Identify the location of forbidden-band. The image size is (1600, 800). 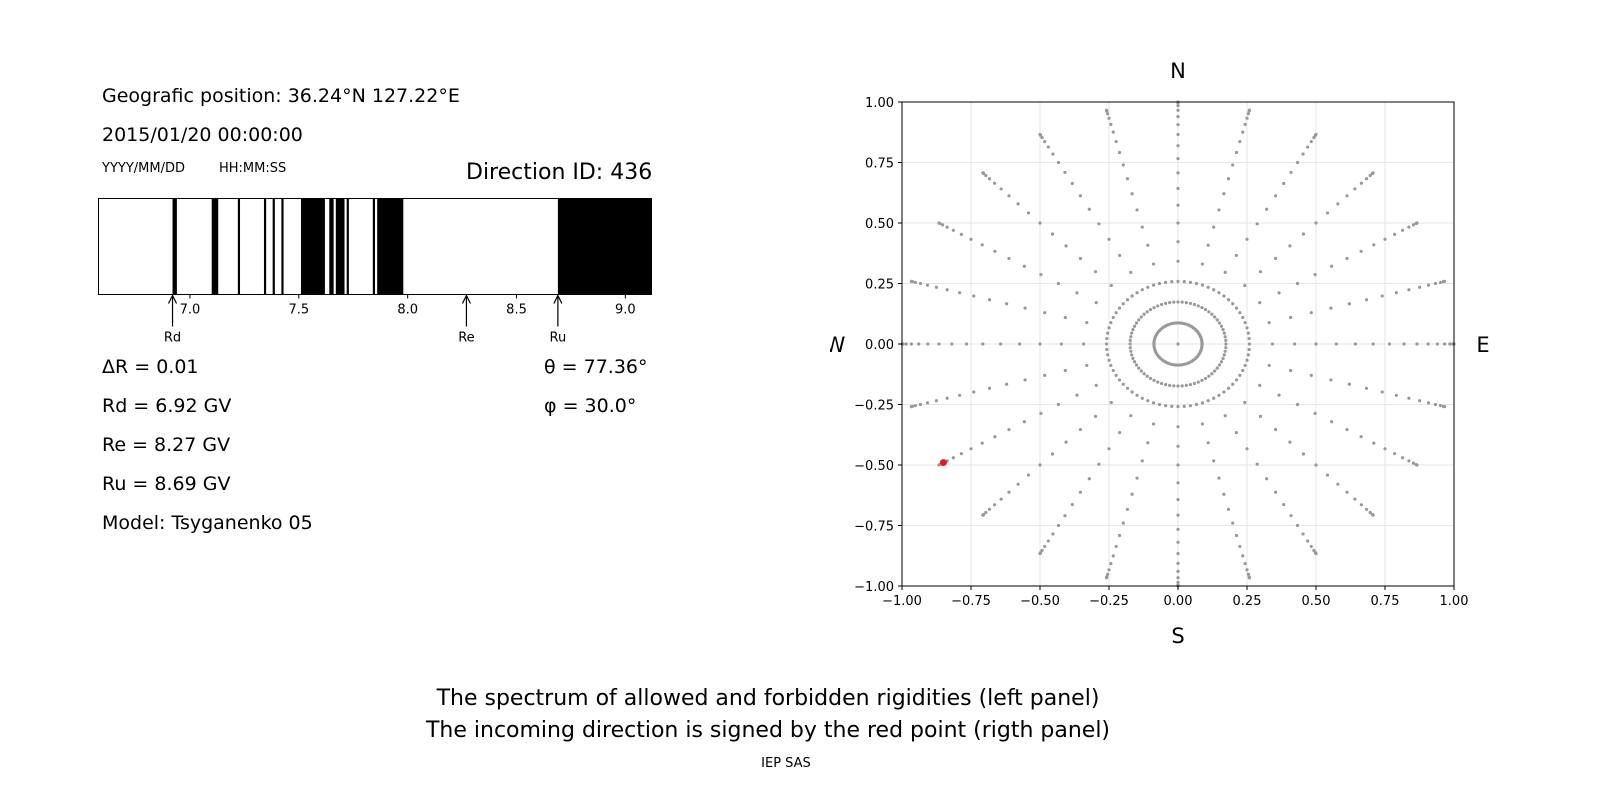
(347, 246).